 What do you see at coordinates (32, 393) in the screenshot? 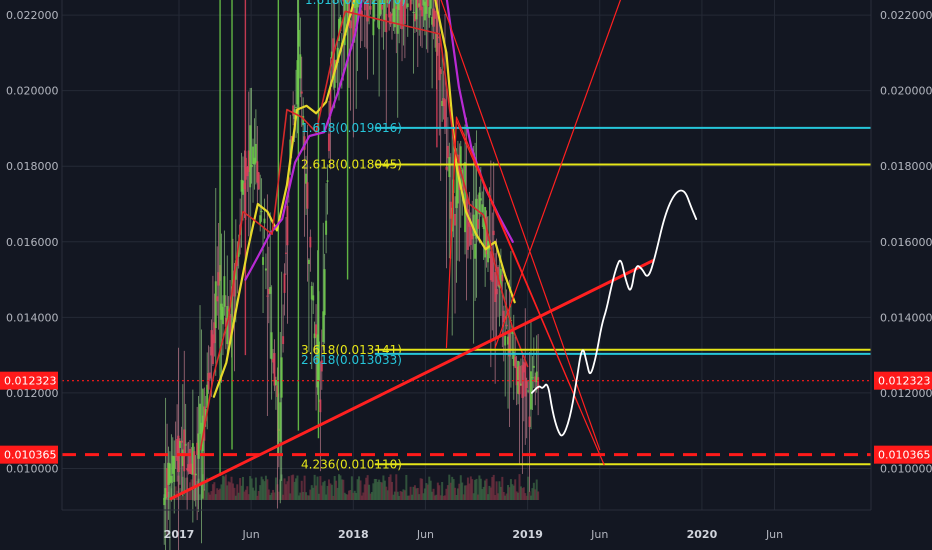
I see `y-tick-label-left: 0.012000` at bounding box center [32, 393].